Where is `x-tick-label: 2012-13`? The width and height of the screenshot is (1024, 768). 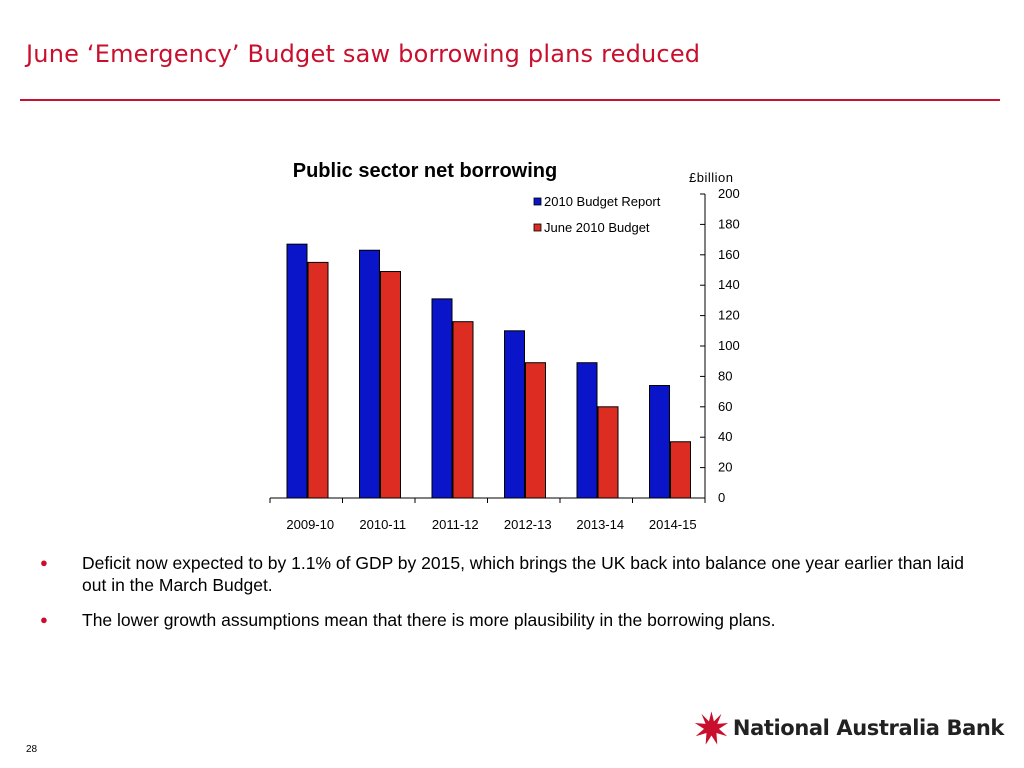
x-tick-label: 2012-13 is located at coordinates (528, 524).